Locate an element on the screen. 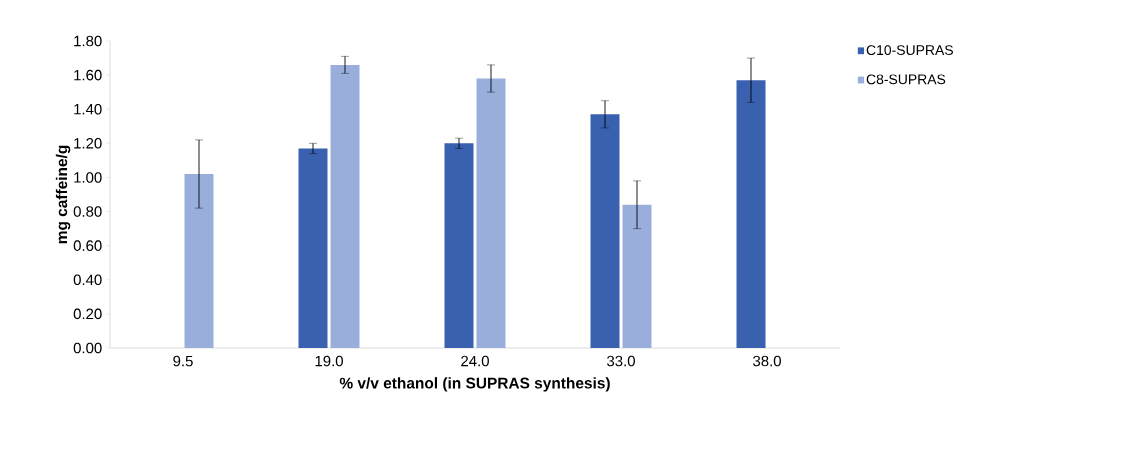 The image size is (1131, 459). y-tick-label: 0.80 is located at coordinates (87, 211).